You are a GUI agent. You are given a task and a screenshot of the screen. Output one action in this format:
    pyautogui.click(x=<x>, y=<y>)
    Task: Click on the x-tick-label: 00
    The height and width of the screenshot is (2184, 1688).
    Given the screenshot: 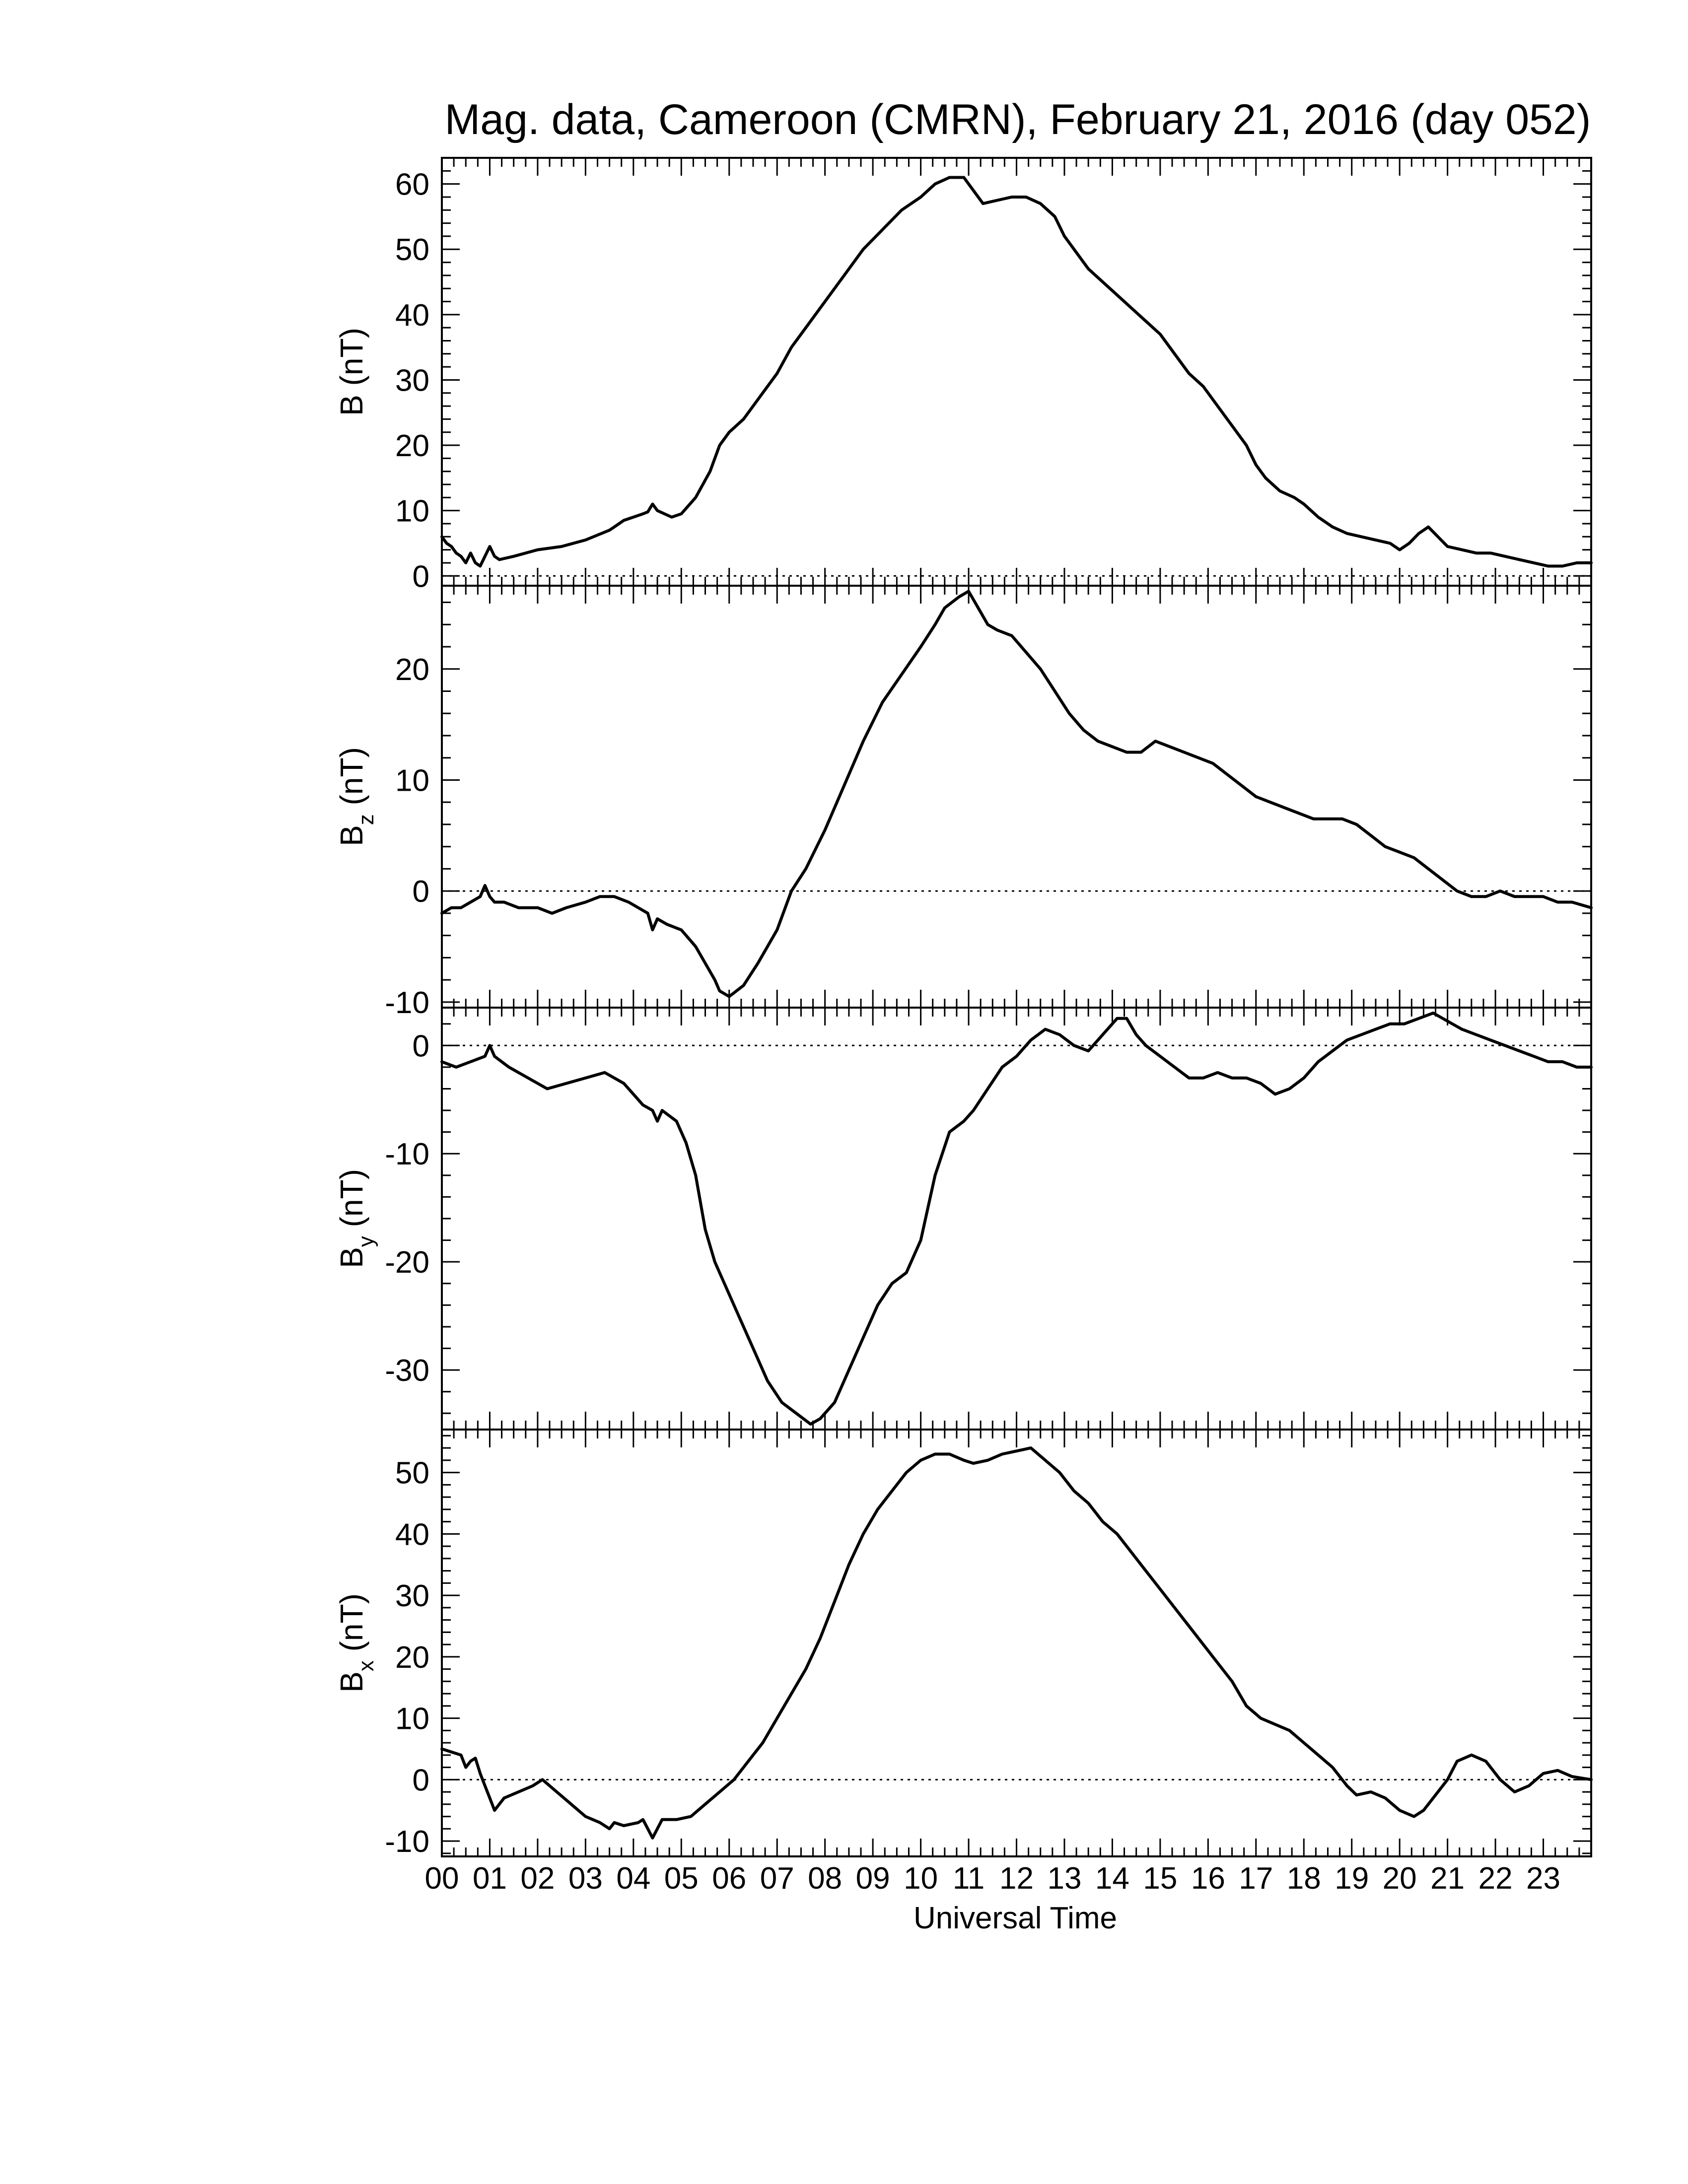 What is the action you would take?
    pyautogui.click(x=442, y=1878)
    